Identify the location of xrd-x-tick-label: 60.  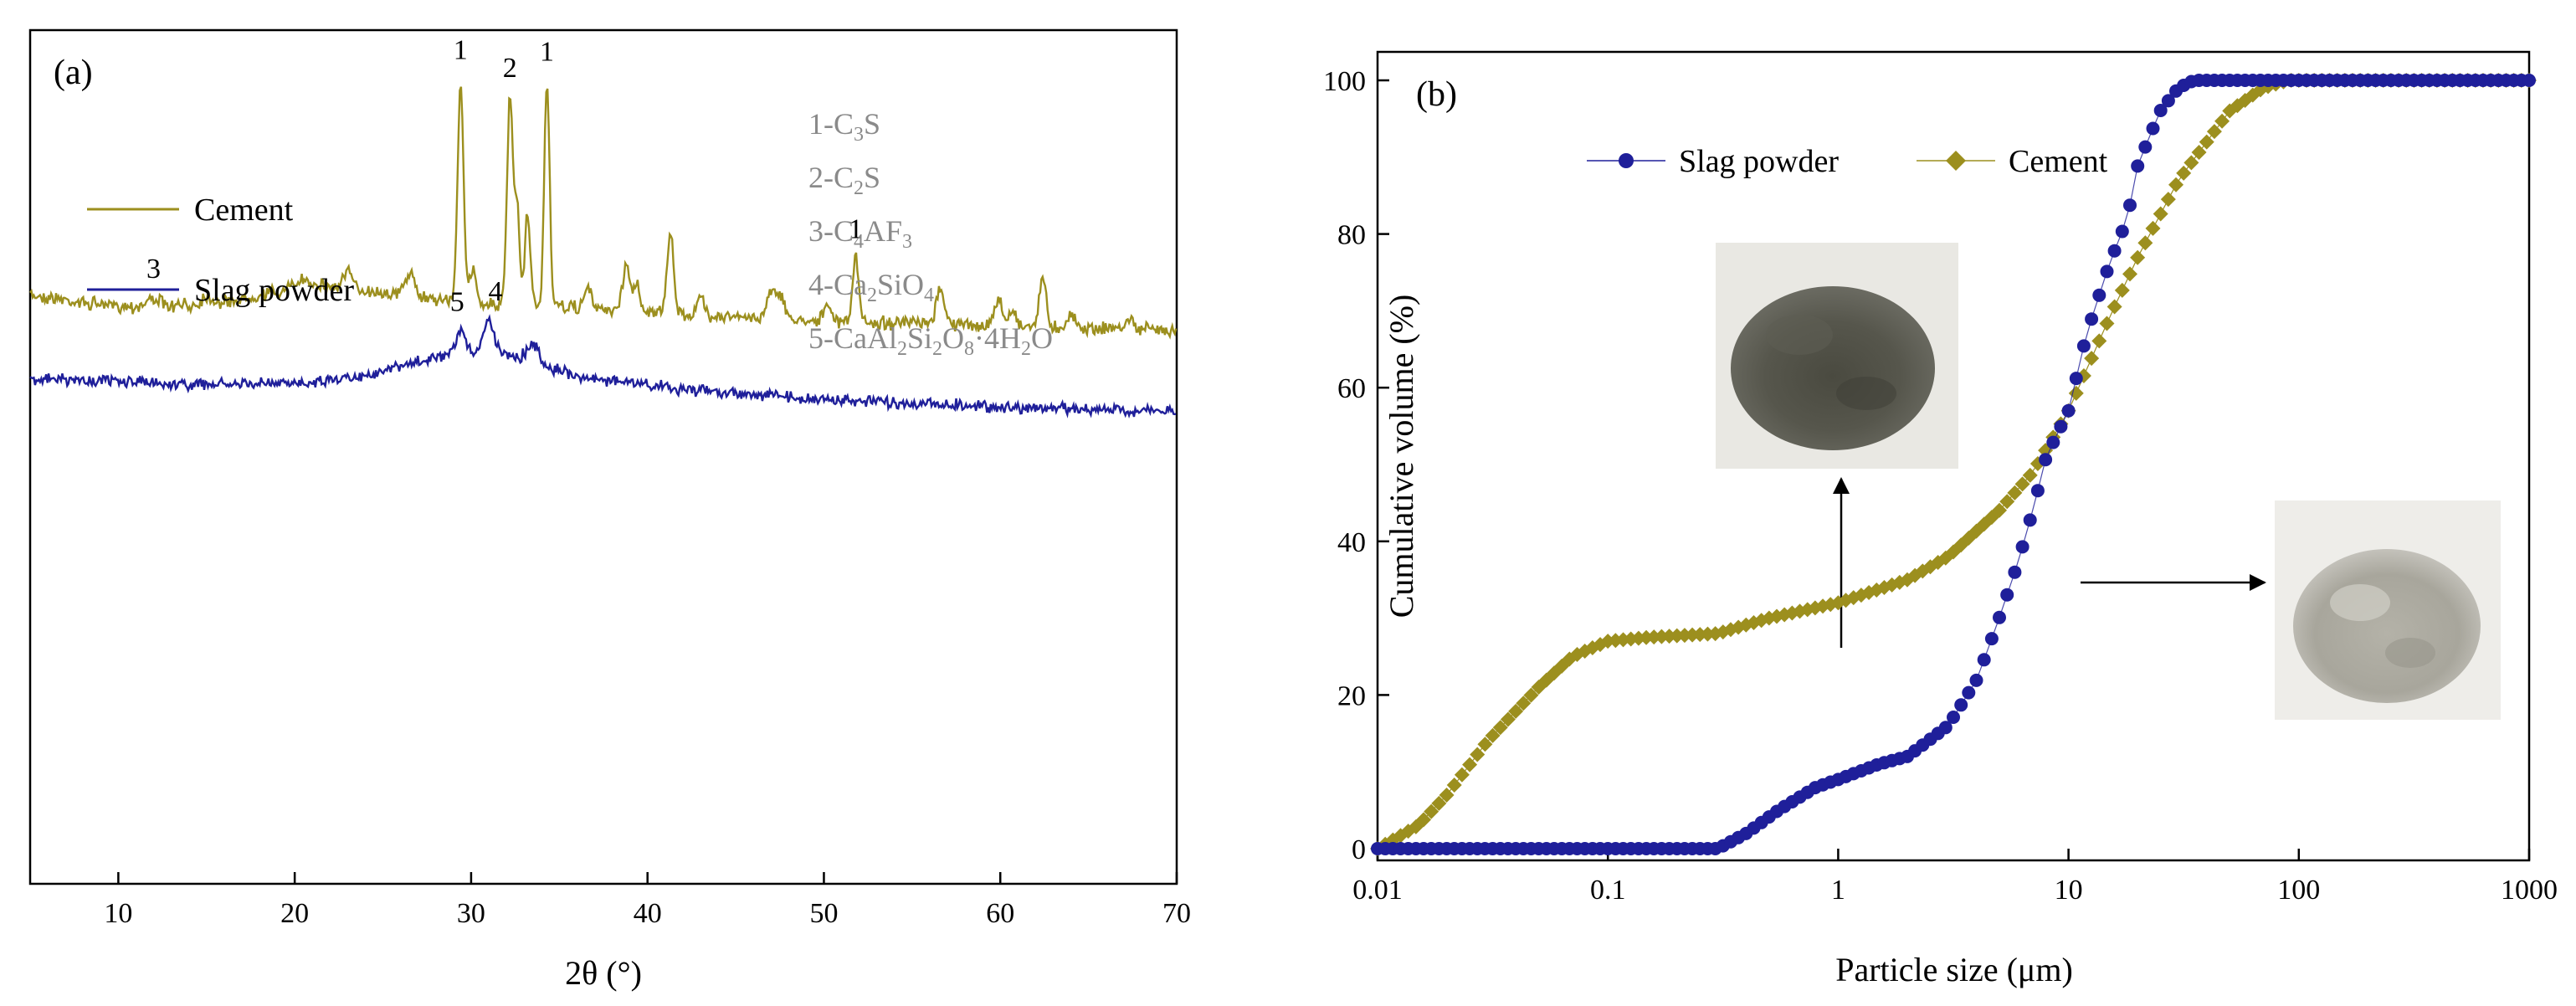
(1000, 913).